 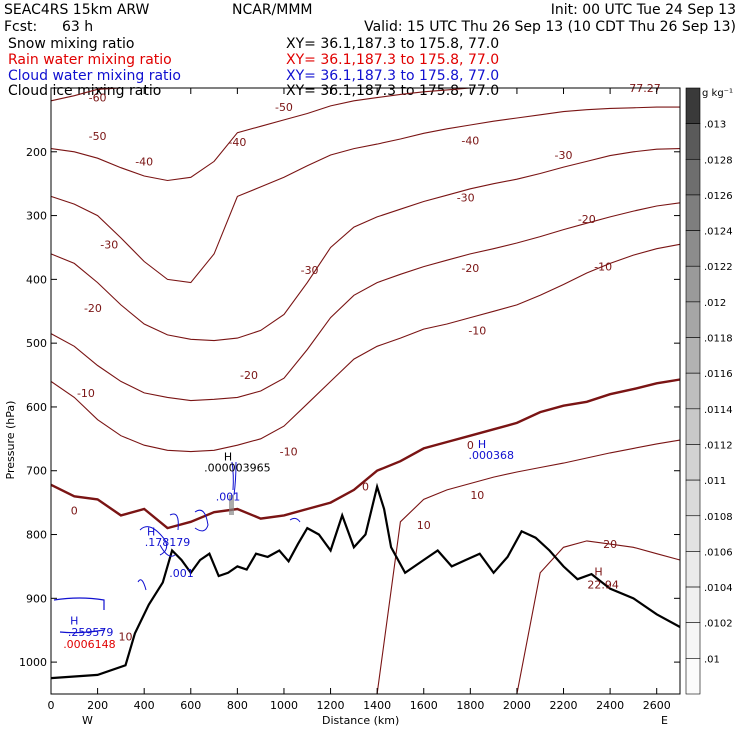 I want to click on x-tick-label: 0, so click(x=51, y=705).